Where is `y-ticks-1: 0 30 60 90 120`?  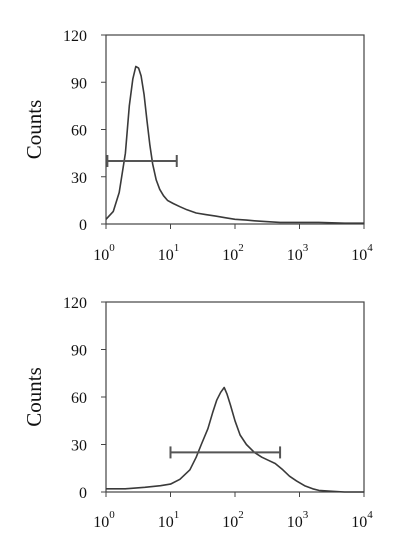
y-ticks-1: 0 30 60 90 120 is located at coordinates (84, 131).